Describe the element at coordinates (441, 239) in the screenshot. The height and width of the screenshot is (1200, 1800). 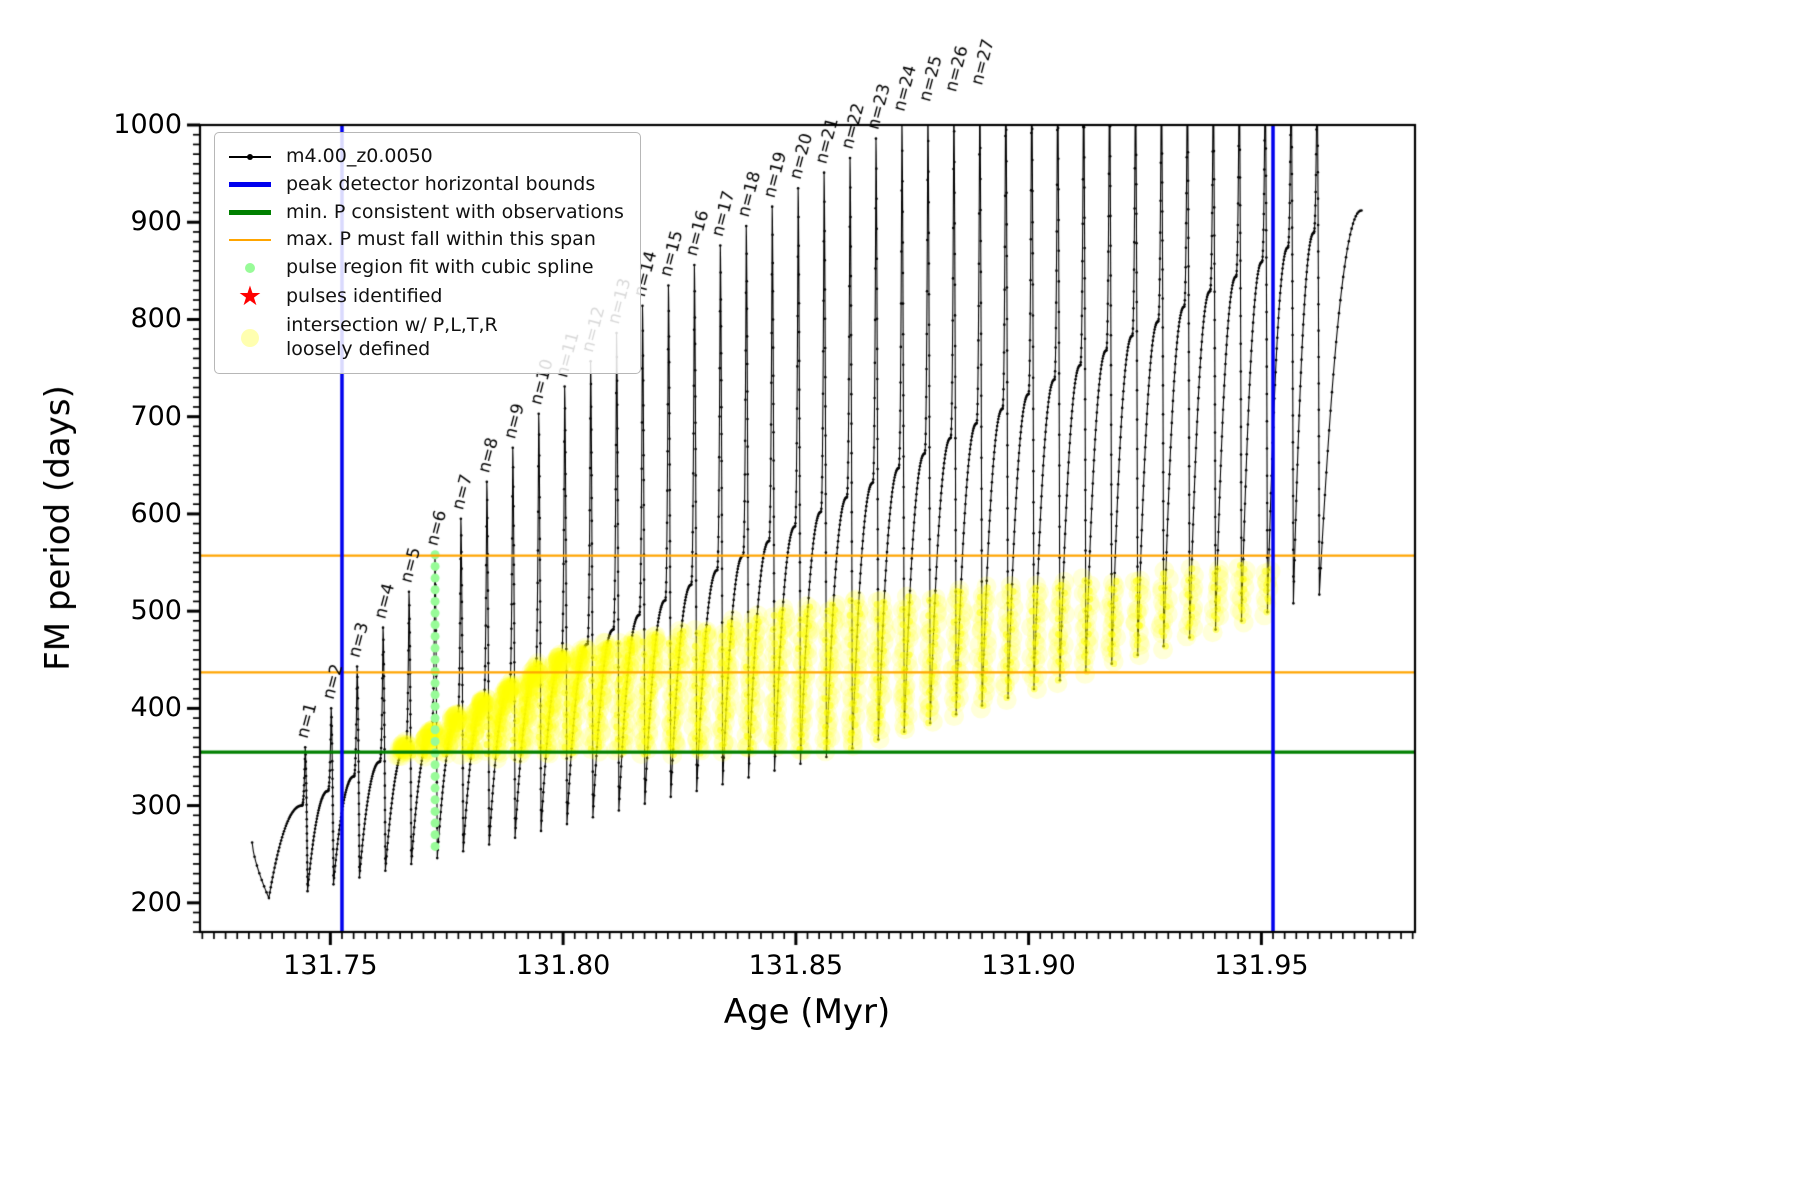
I see `legend-label: max. P must fall within this span` at that location.